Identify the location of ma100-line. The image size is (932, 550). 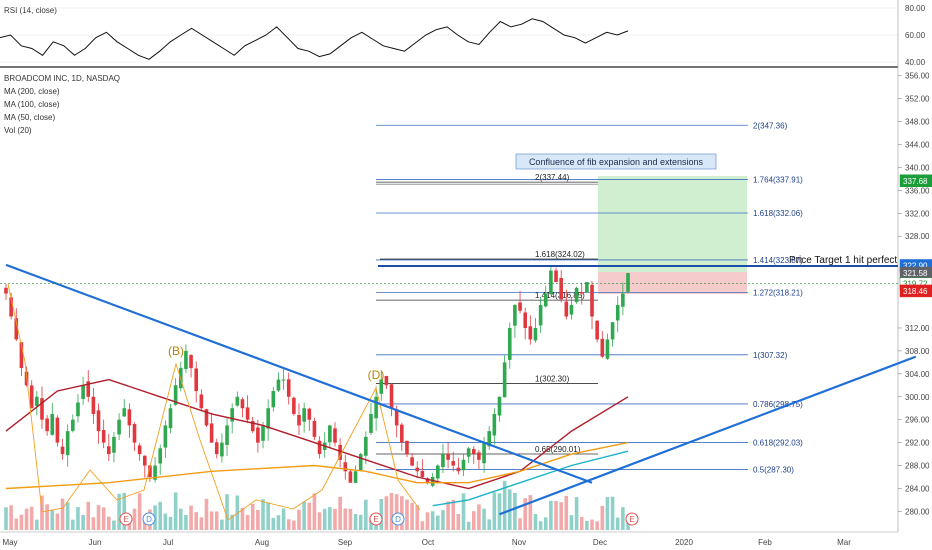
(317, 465).